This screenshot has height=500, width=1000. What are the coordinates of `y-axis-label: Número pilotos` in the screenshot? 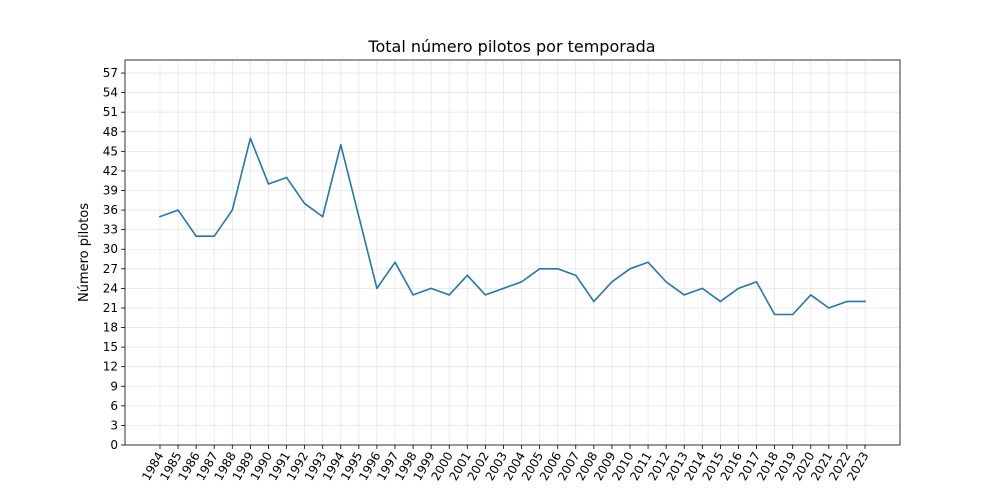 It's located at (84, 252).